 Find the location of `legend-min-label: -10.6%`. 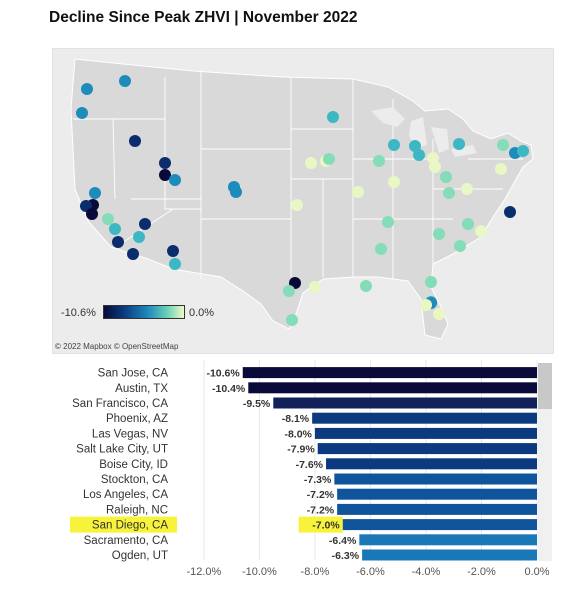

legend-min-label: -10.6% is located at coordinates (78, 313).